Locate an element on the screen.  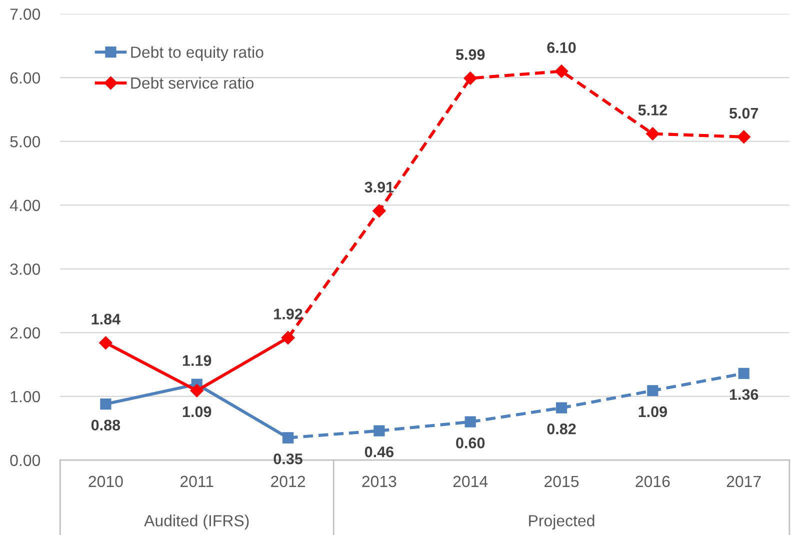
y-tick-label: 4.00 is located at coordinates (25, 206).